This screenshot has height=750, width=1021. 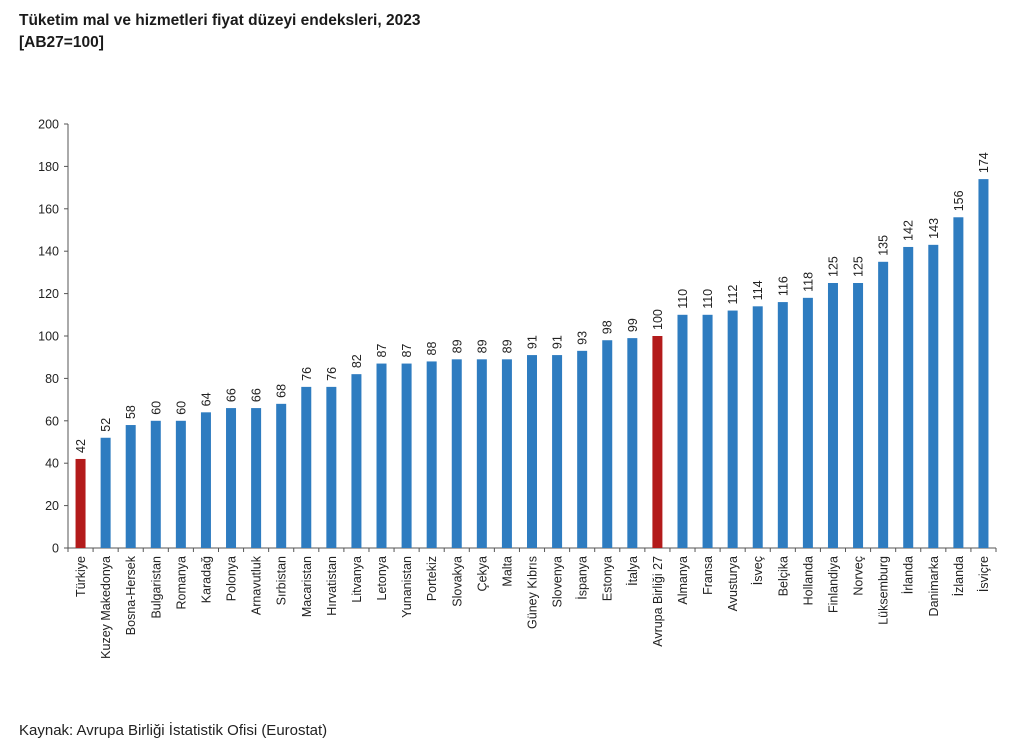 What do you see at coordinates (48, 209) in the screenshot?
I see `y-tick-label: 160` at bounding box center [48, 209].